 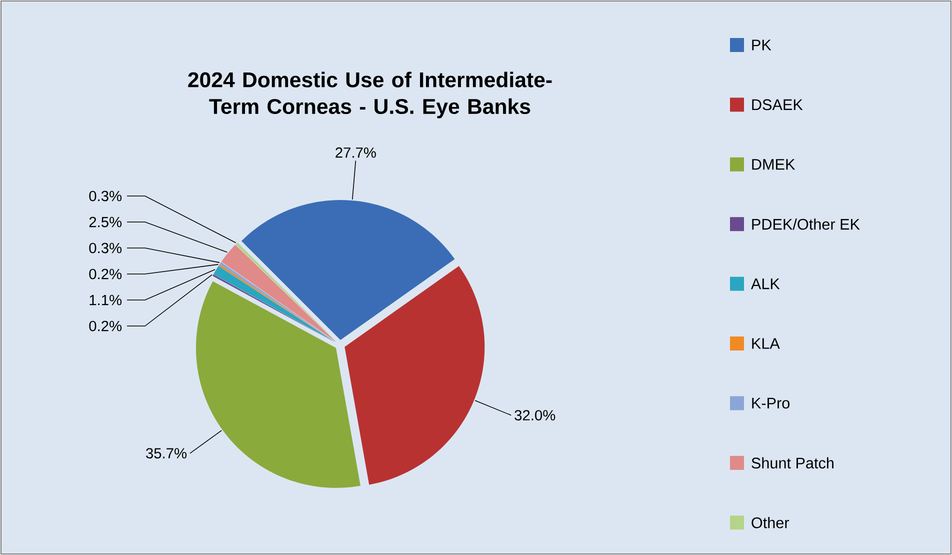 What do you see at coordinates (777, 104) in the screenshot?
I see `legend-label: DSAEK` at bounding box center [777, 104].